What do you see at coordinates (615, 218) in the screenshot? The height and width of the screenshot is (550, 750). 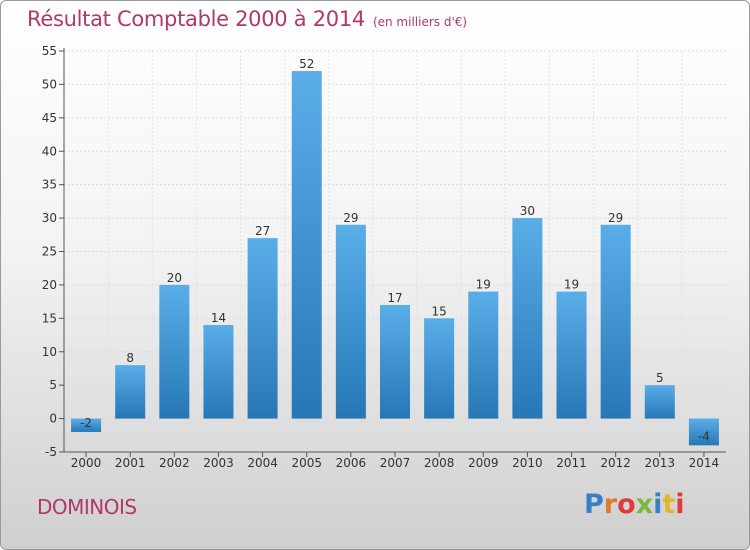 I see `data-label-2012: 29` at bounding box center [615, 218].